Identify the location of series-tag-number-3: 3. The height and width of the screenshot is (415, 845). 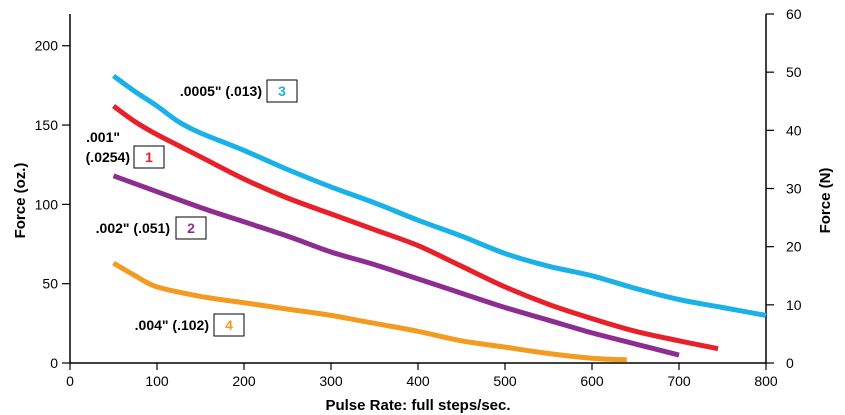
(282, 91).